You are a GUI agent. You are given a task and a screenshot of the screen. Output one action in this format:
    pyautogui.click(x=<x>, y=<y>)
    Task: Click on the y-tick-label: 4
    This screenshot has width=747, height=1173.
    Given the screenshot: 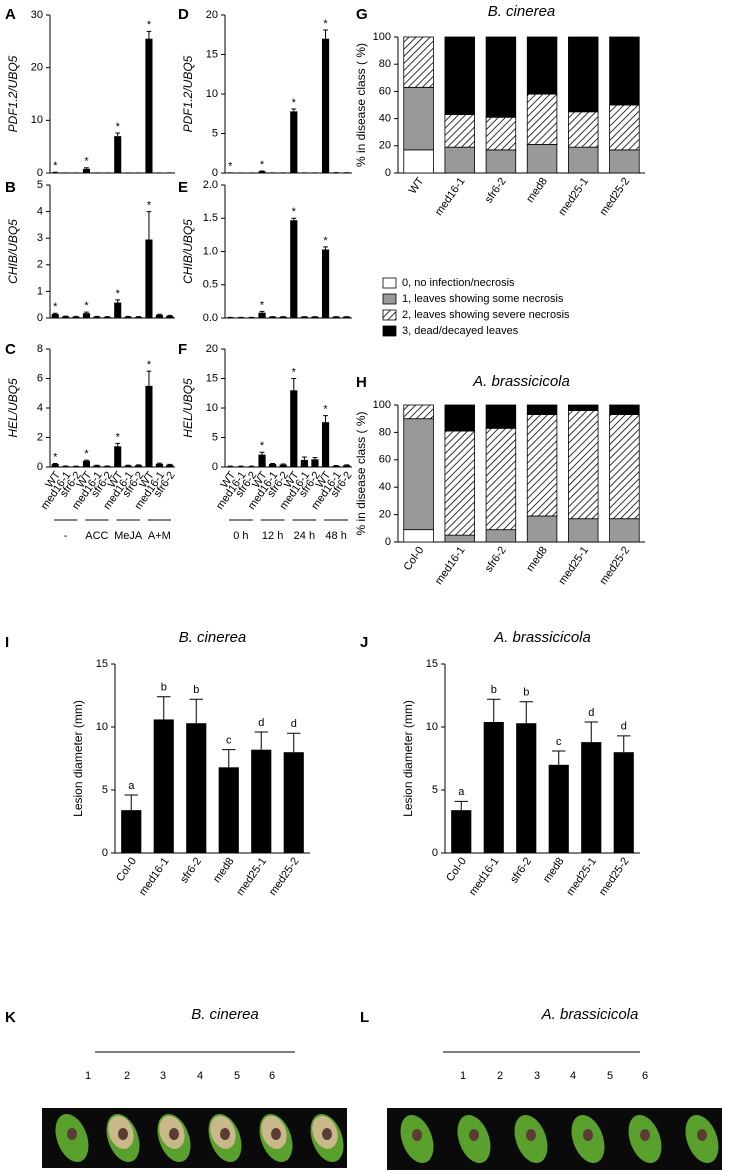 What is the action you would take?
    pyautogui.click(x=40, y=212)
    